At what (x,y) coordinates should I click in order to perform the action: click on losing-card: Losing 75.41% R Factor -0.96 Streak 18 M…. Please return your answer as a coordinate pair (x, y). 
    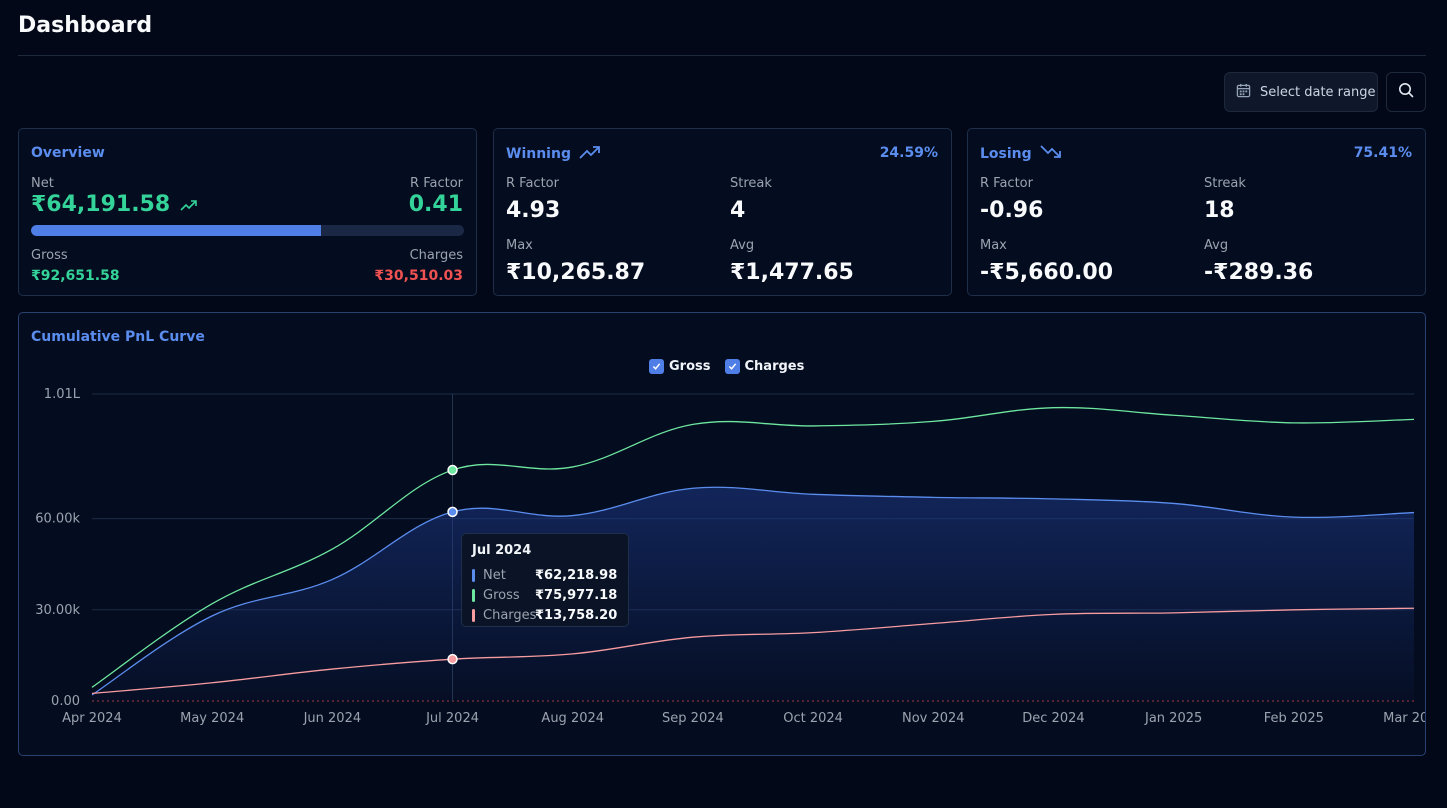
    Looking at the image, I should click on (1196, 212).